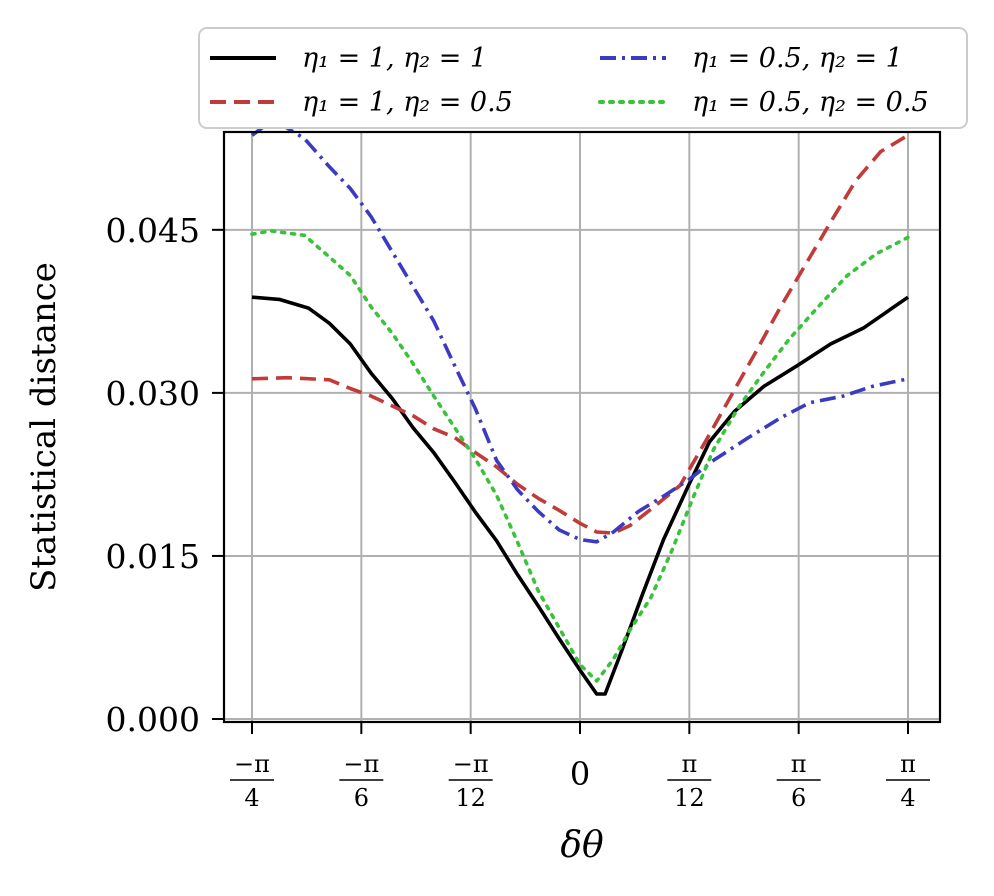 The image size is (994, 896). What do you see at coordinates (407, 102) in the screenshot?
I see `legend-label-2: η₁ = 1, η₂ = 0.5` at bounding box center [407, 102].